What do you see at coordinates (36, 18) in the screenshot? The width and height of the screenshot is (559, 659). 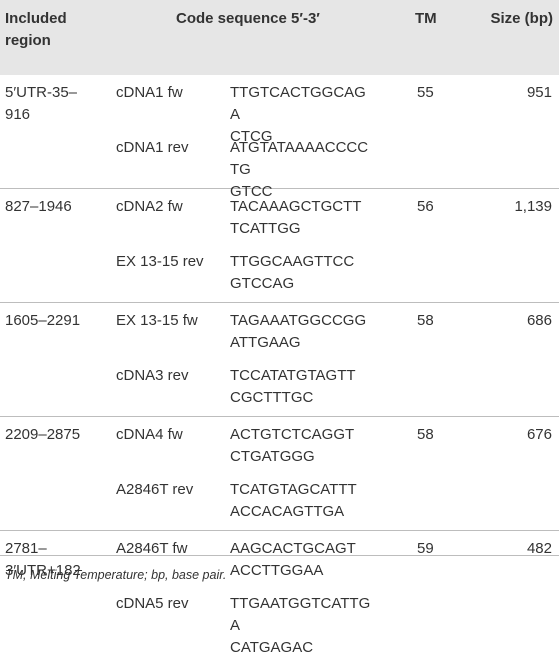 I see `header-region-line1: Included` at bounding box center [36, 18].